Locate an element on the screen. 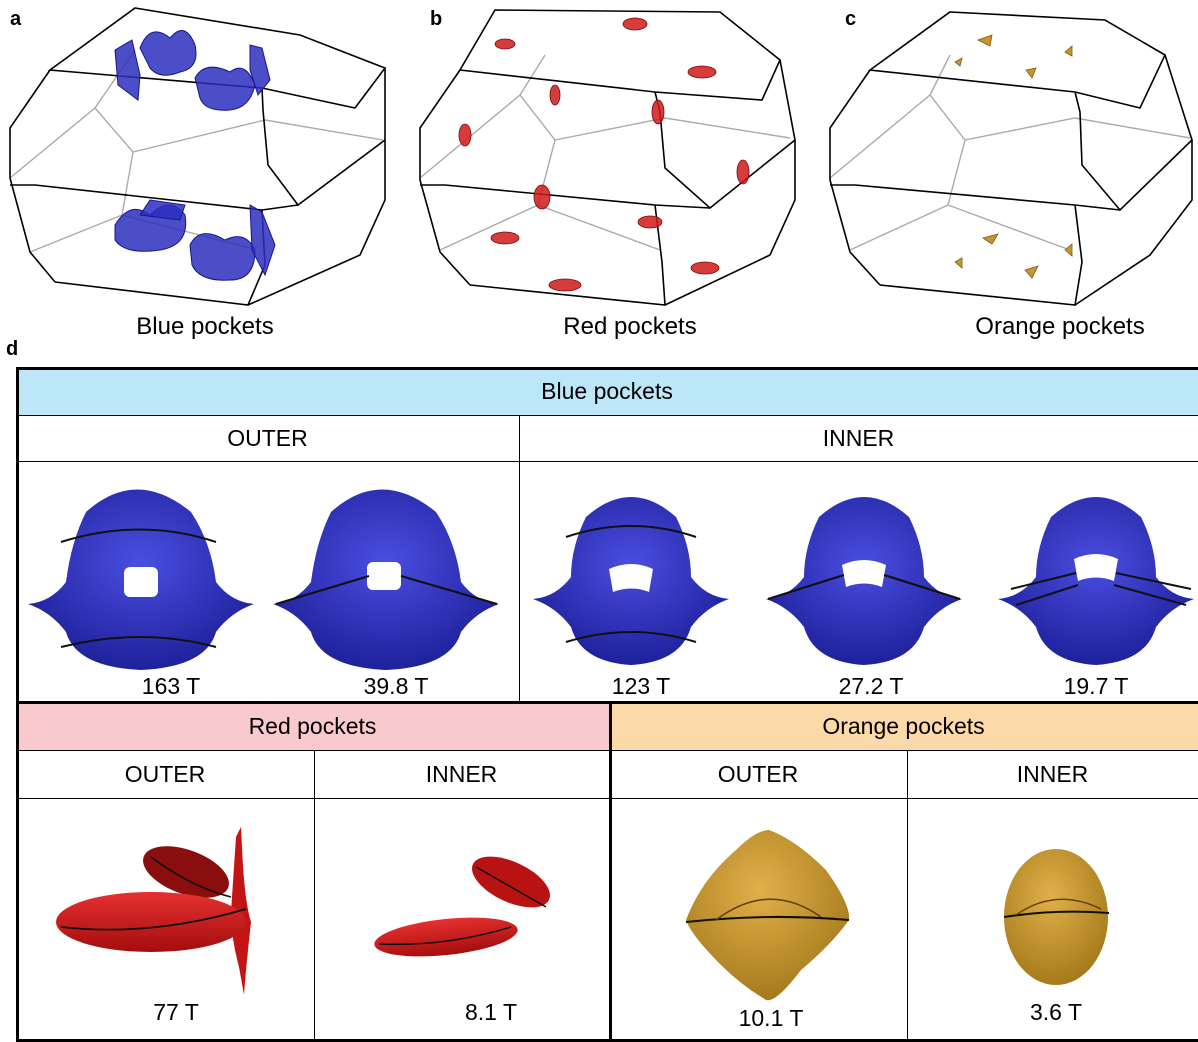  orange-pockets-header: Orange pockets is located at coordinates (903, 726).